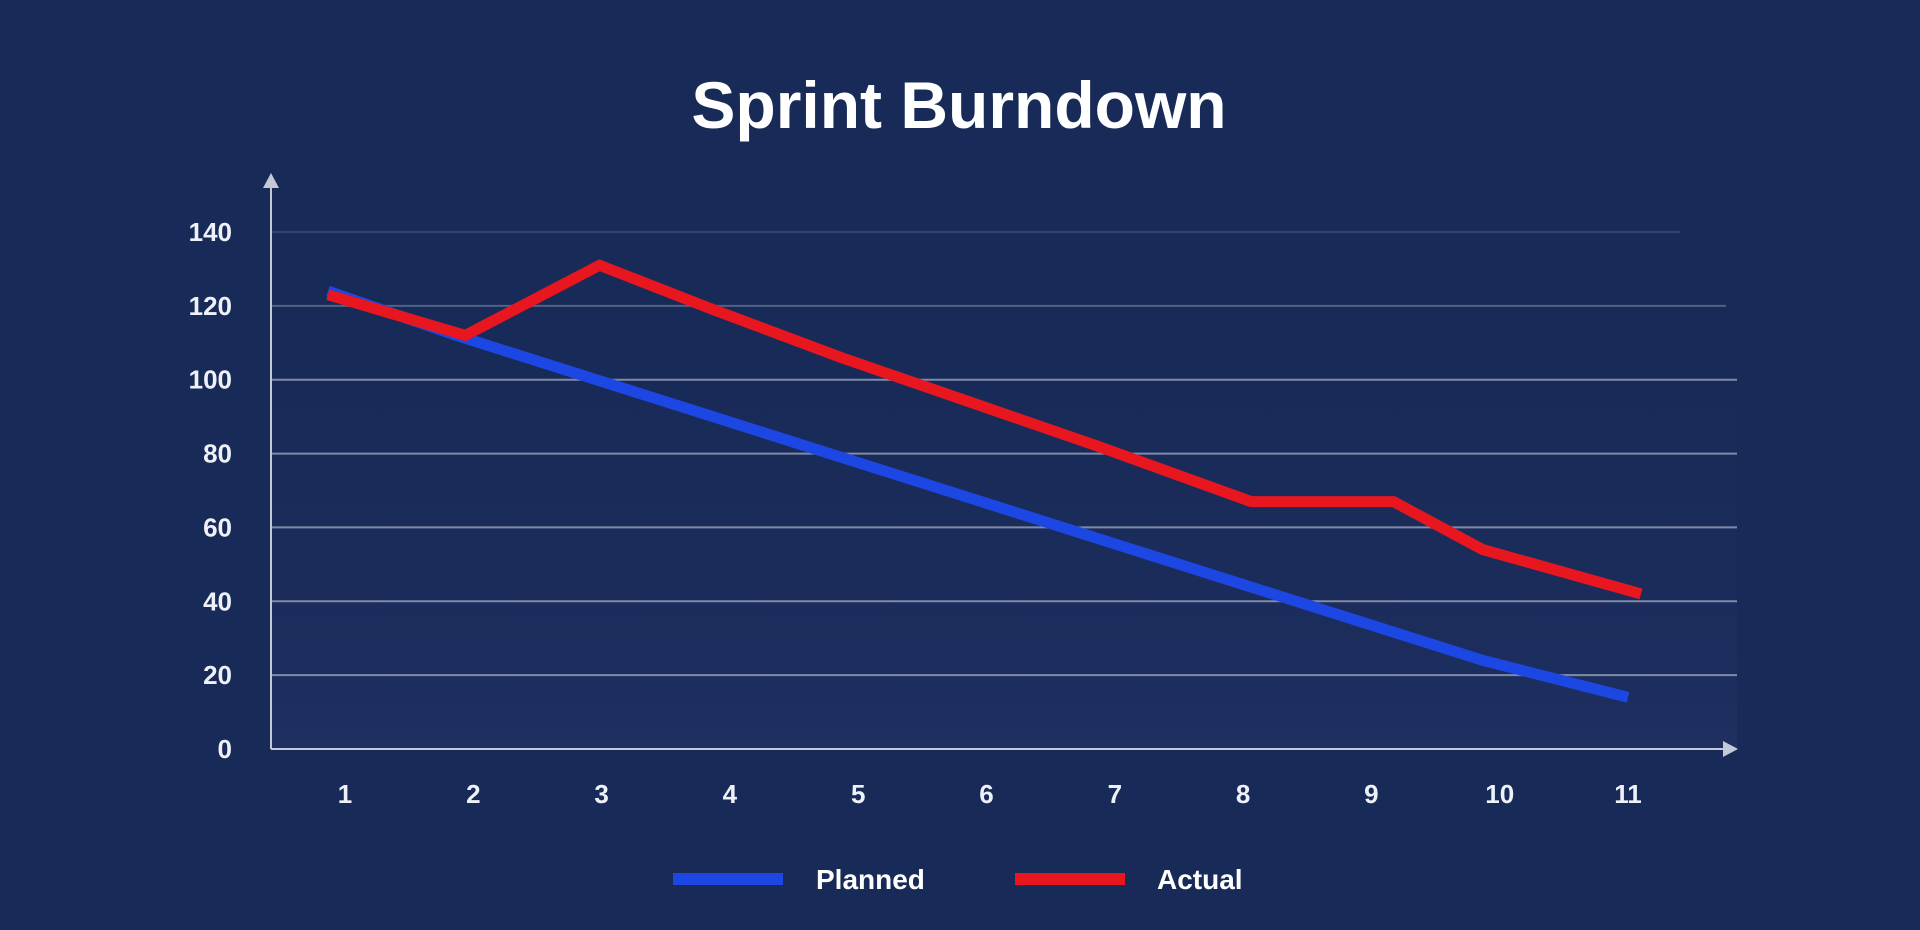 The height and width of the screenshot is (930, 1920). What do you see at coordinates (210, 232) in the screenshot?
I see `y-tick-label-140: 140` at bounding box center [210, 232].